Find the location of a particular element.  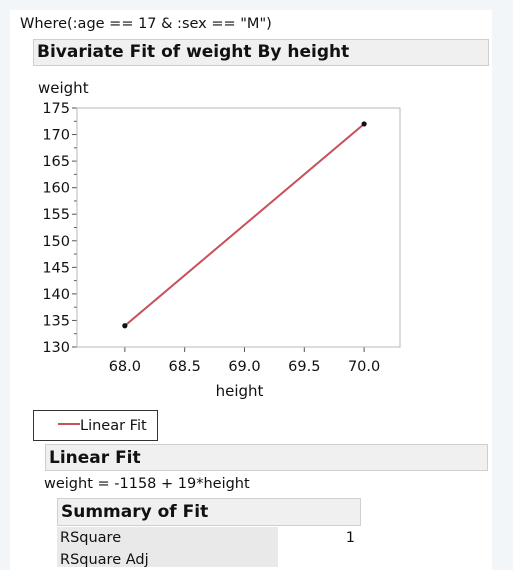

y-tick-label: 175 is located at coordinates (56, 109).